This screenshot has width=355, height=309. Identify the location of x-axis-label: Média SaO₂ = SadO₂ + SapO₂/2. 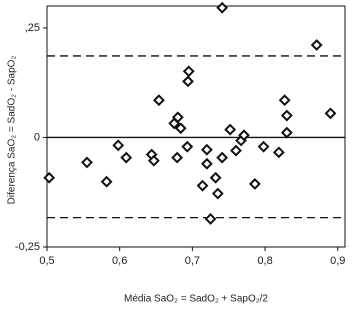
(196, 299).